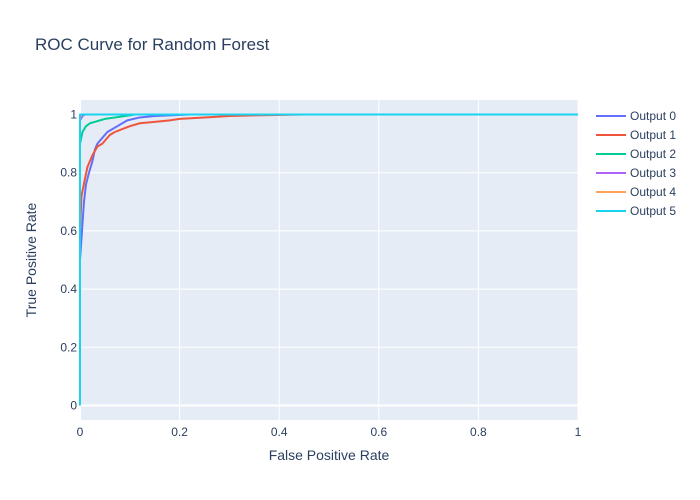  I want to click on legend-label: Output 3, so click(653, 173).